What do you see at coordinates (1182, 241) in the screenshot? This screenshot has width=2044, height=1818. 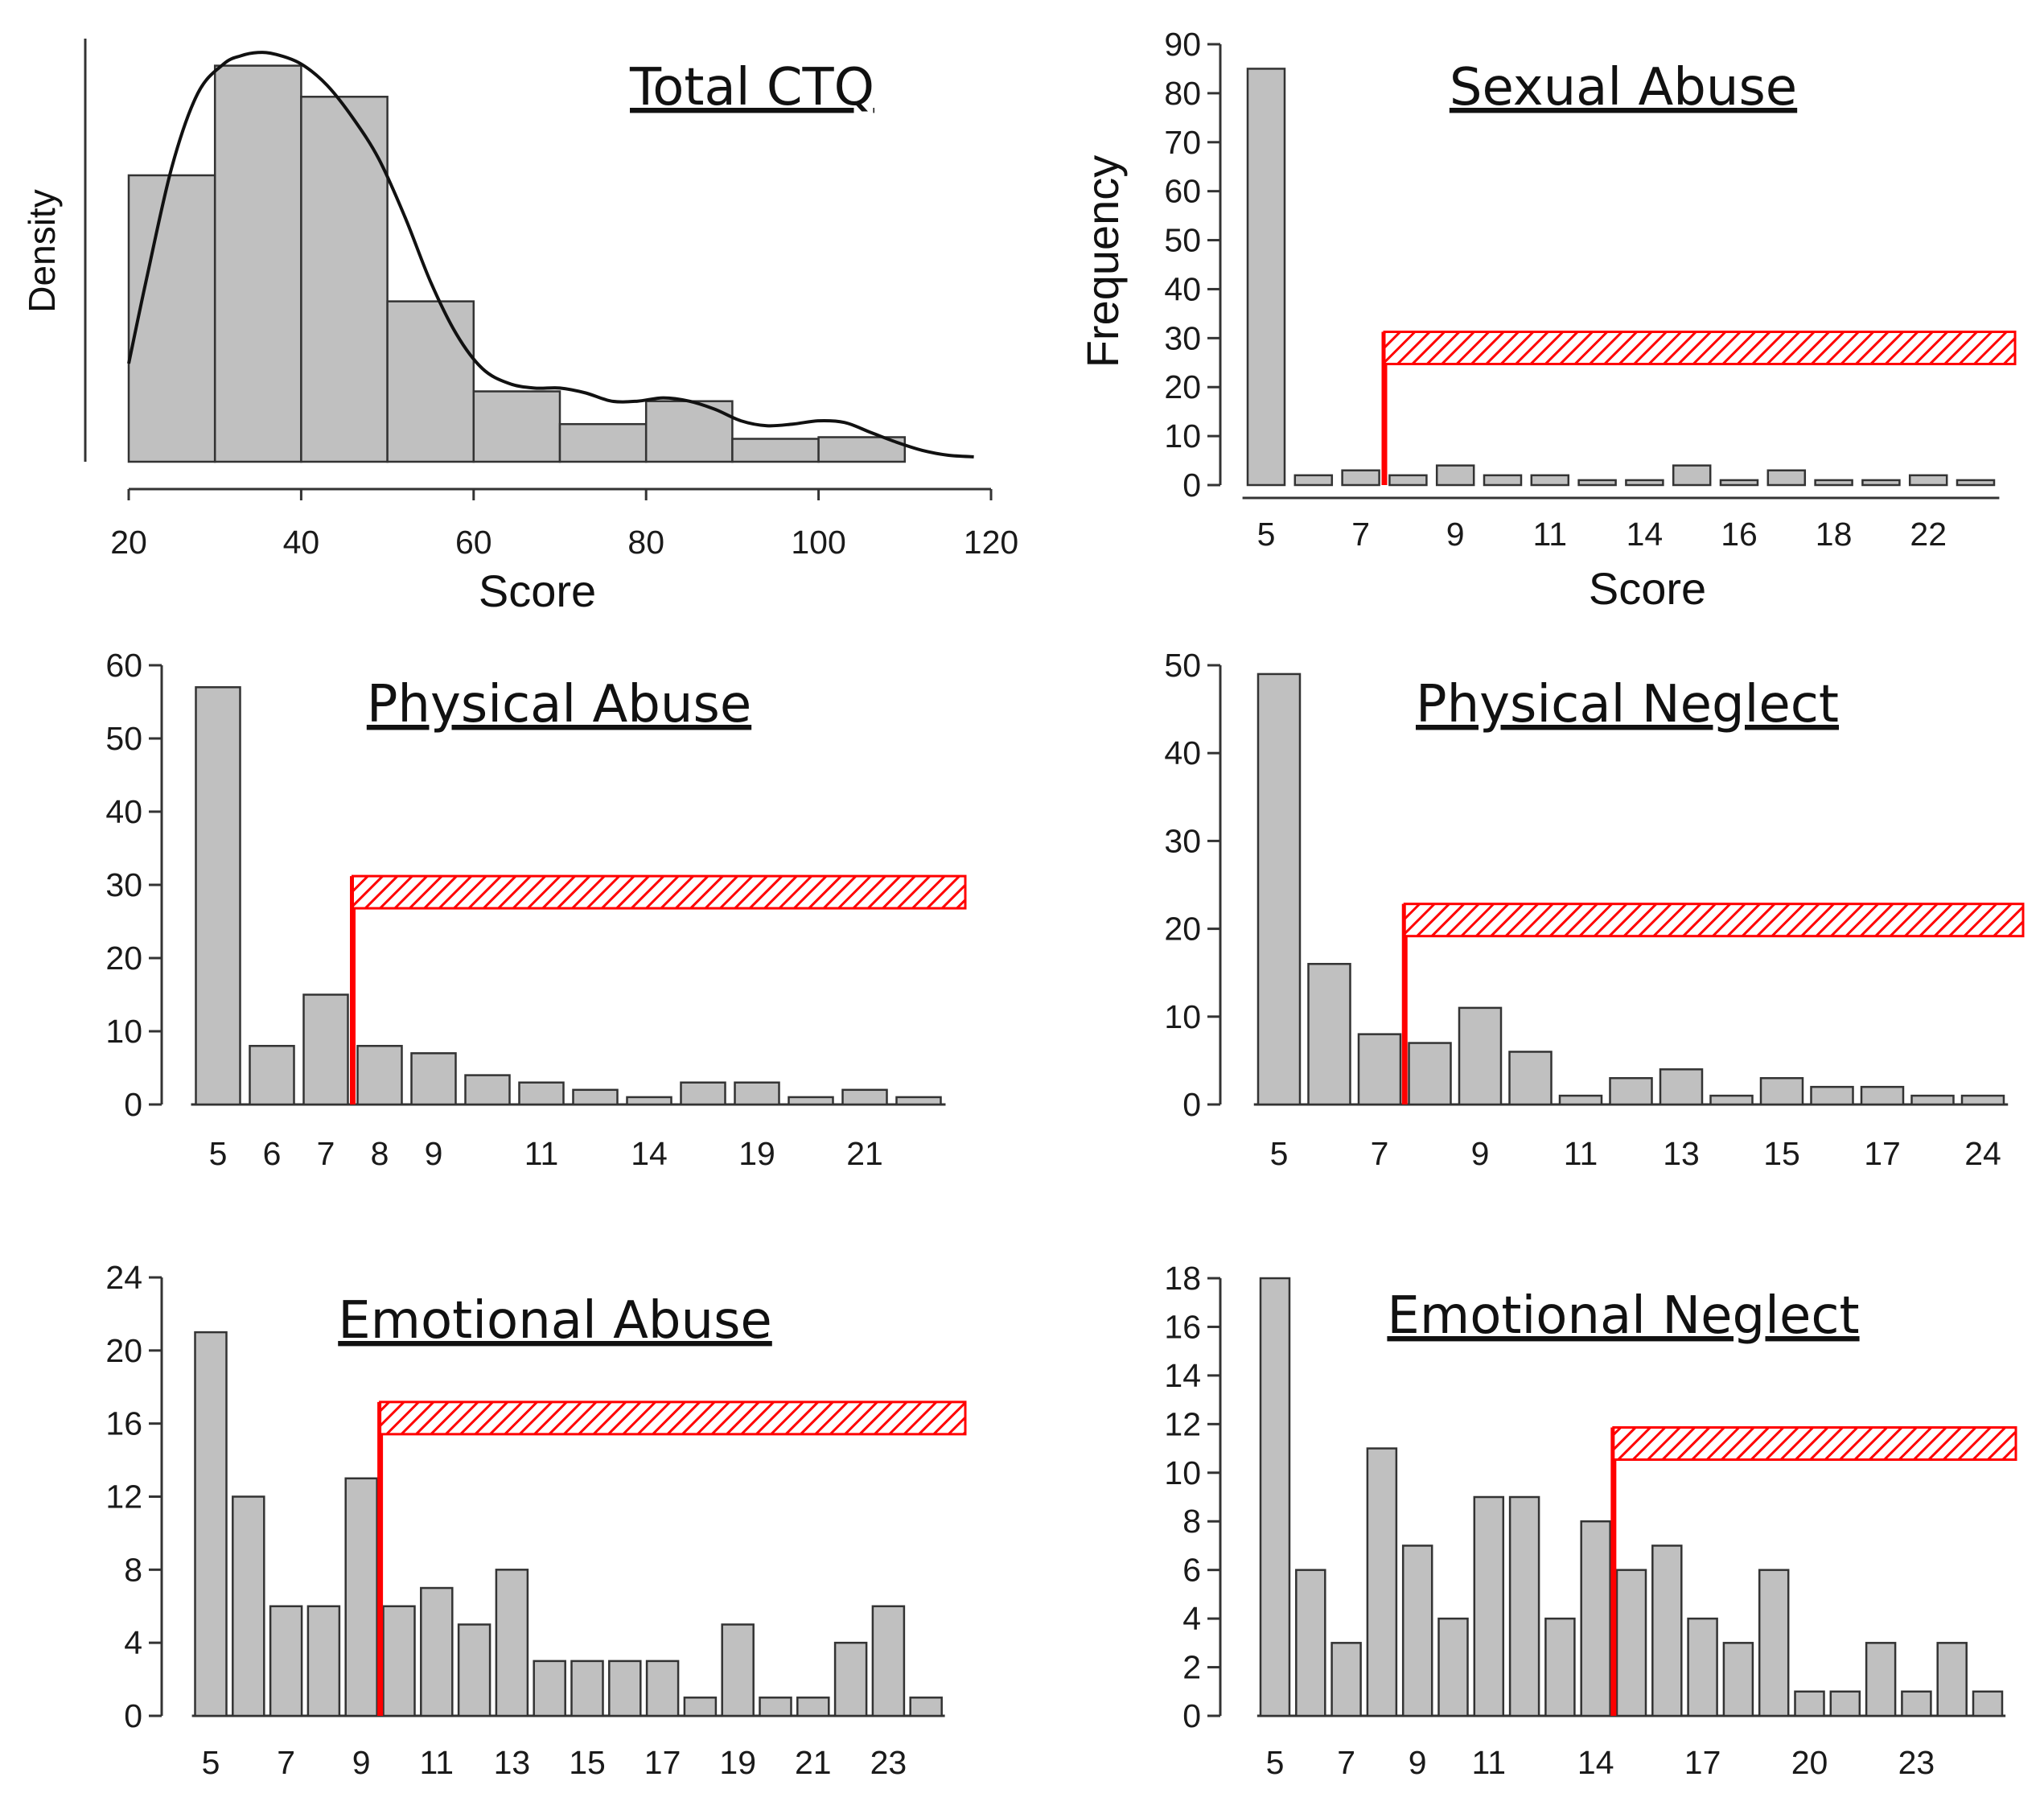 I see `y-tick-label: 50` at bounding box center [1182, 241].